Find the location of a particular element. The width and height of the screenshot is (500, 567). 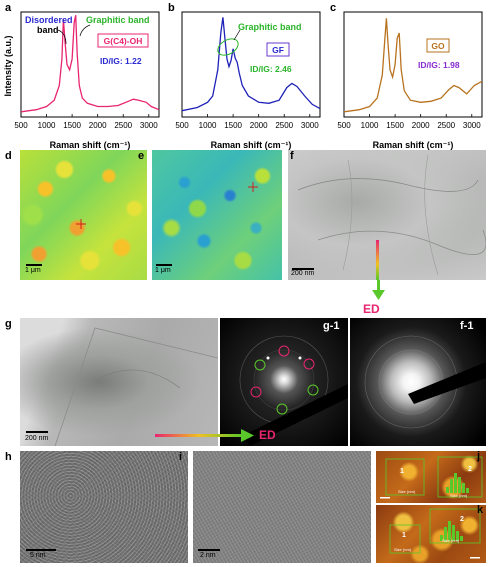

scale-bar-f is located at coordinates (303, 269).